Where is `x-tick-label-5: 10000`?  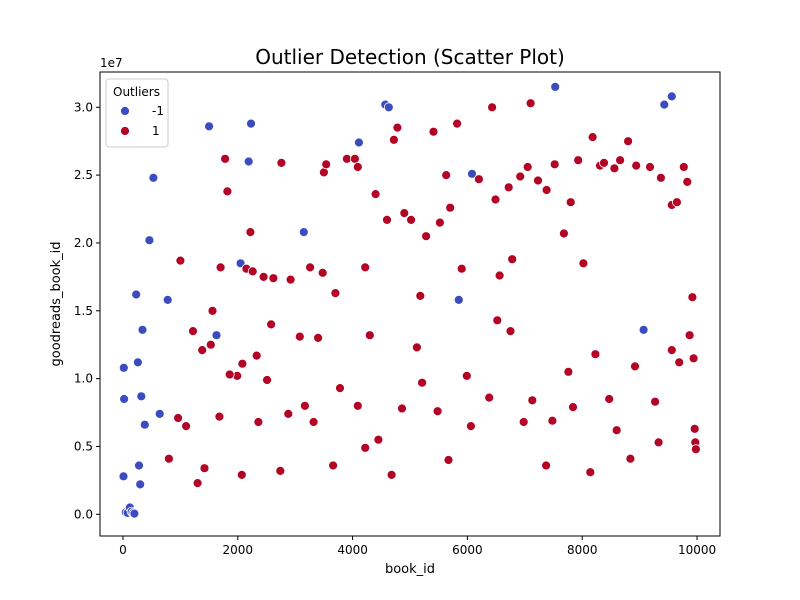 x-tick-label-5: 10000 is located at coordinates (697, 550).